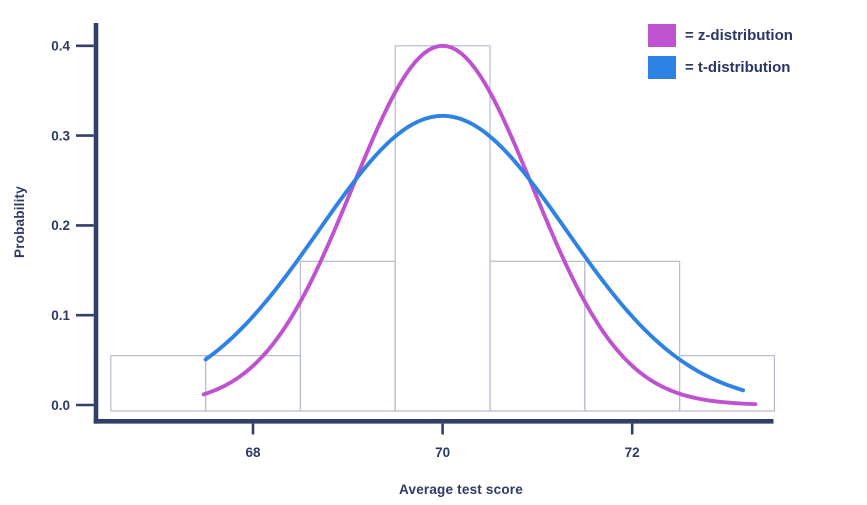 Image resolution: width=867 pixels, height=505 pixels. What do you see at coordinates (253, 452) in the screenshot?
I see `x-tick-label: 68` at bounding box center [253, 452].